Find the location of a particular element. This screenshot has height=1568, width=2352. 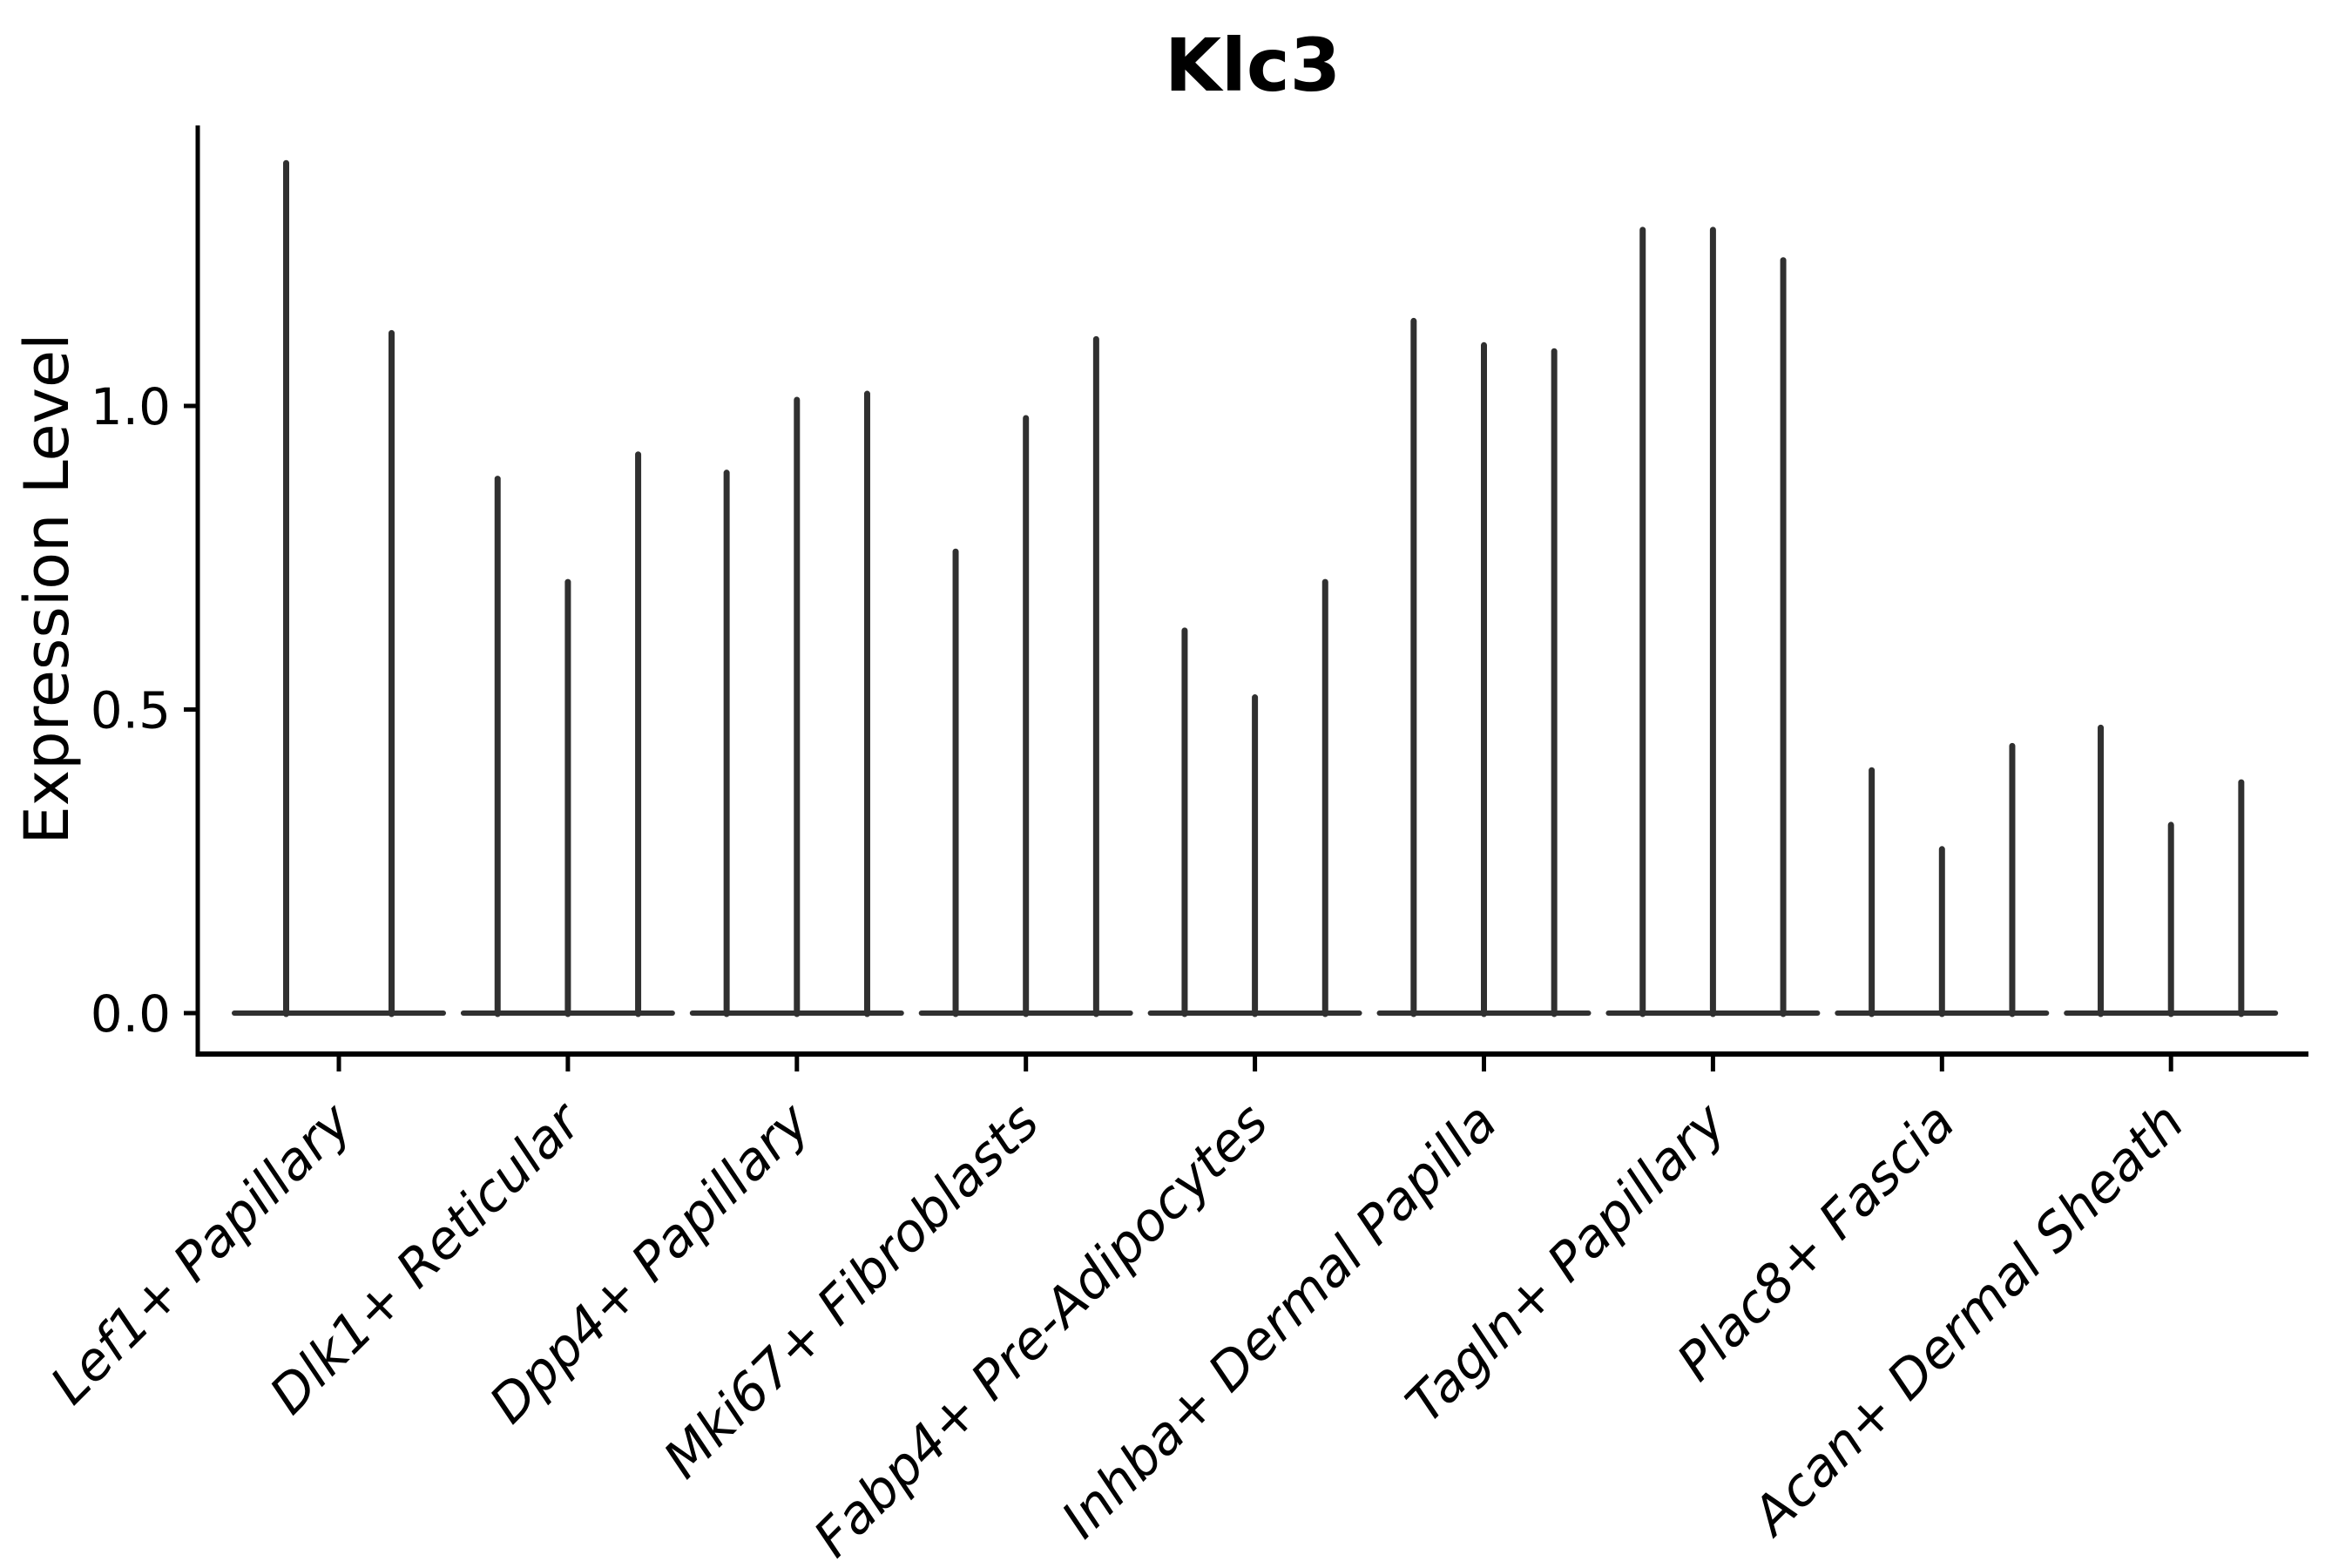

x-tick-label: Fabp4+ Pre-Adipocytes is located at coordinates (1041, 1330).